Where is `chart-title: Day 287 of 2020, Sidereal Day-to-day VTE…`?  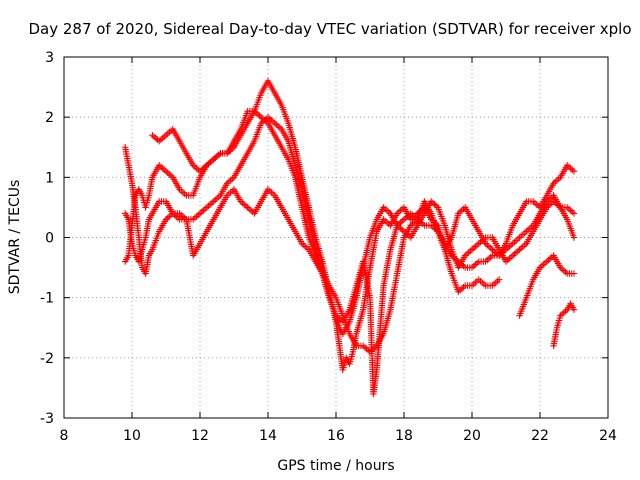
chart-title: Day 287 of 2020, Sidereal Day-to-day VTE… is located at coordinates (329, 29).